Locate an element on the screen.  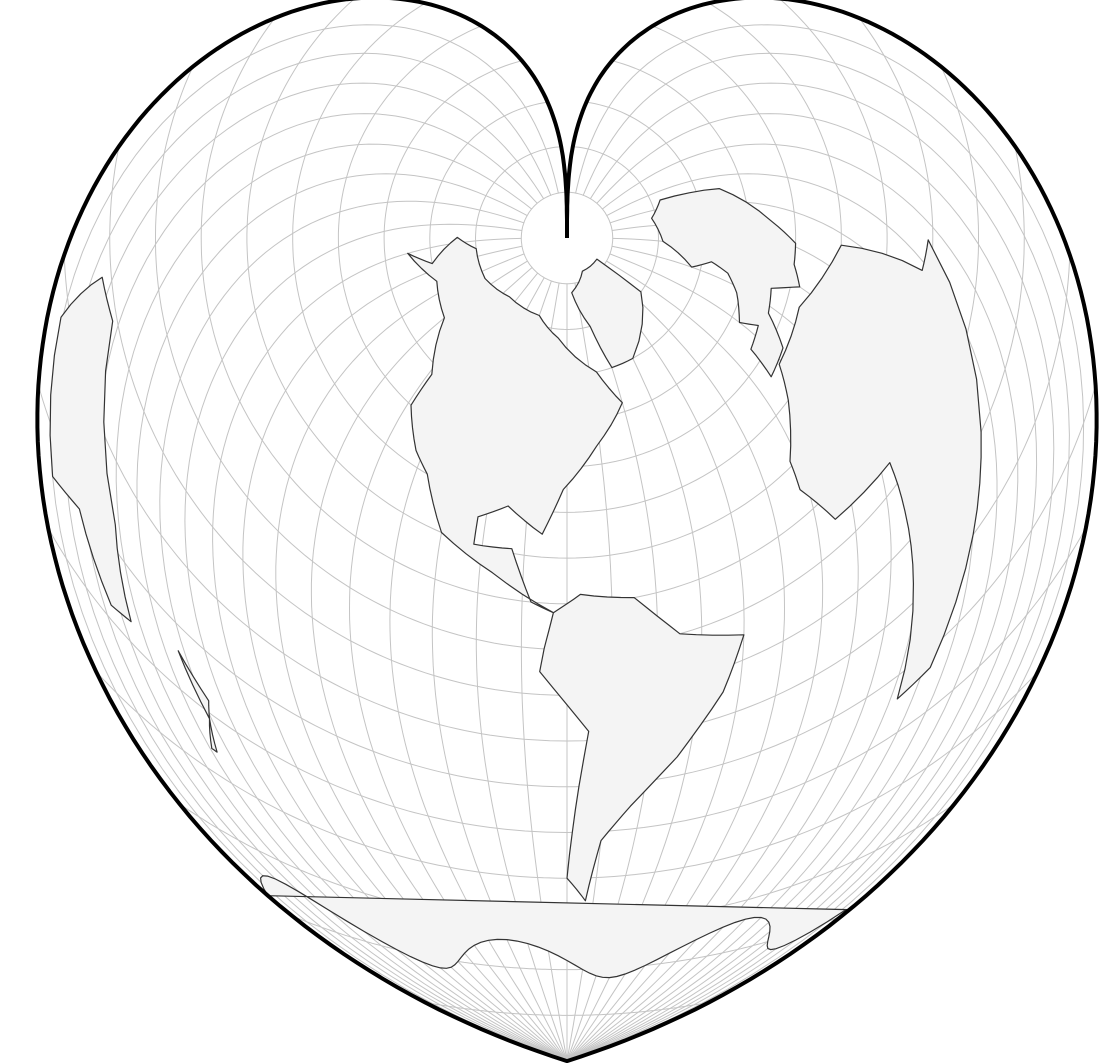
antarctica is located at coordinates (553, 927).